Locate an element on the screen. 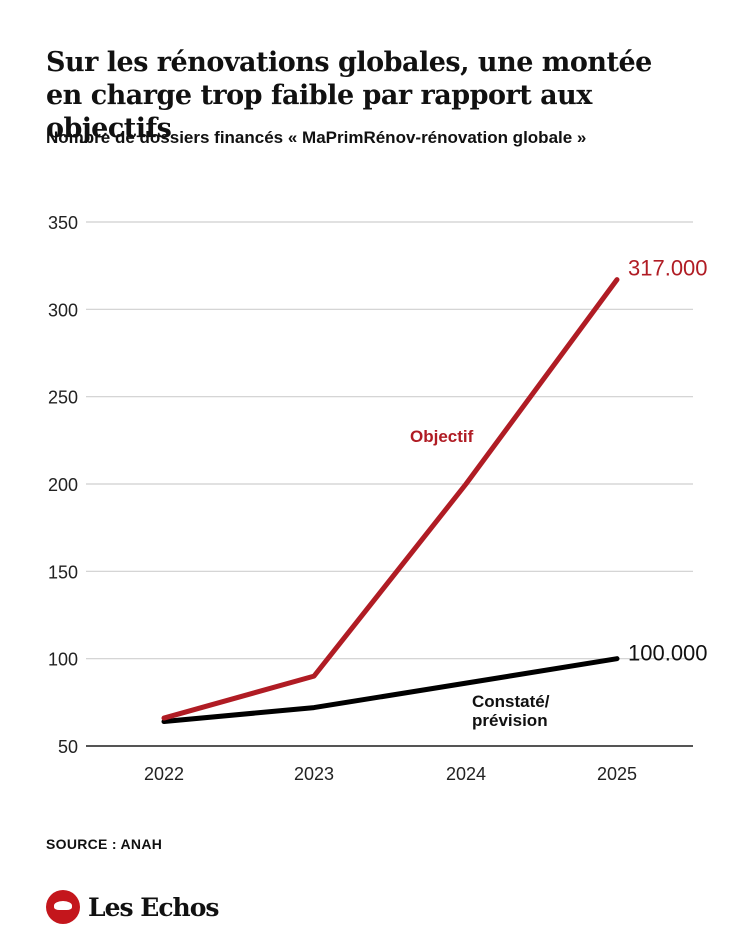  end-label-objectif: 317.000 is located at coordinates (668, 268).